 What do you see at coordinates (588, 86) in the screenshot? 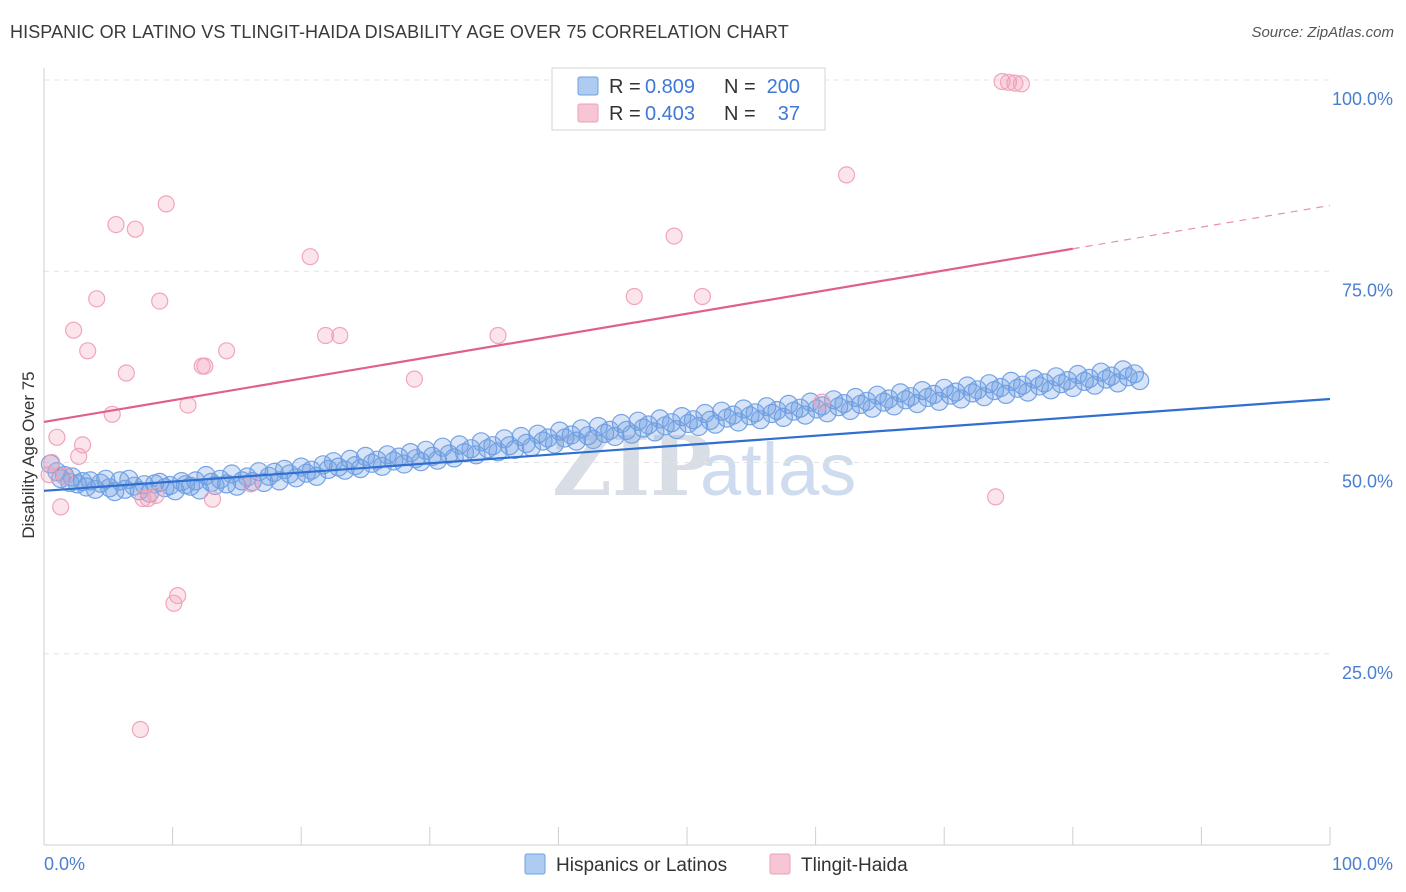
I see `legend-swatch-hispanic` at bounding box center [588, 86].